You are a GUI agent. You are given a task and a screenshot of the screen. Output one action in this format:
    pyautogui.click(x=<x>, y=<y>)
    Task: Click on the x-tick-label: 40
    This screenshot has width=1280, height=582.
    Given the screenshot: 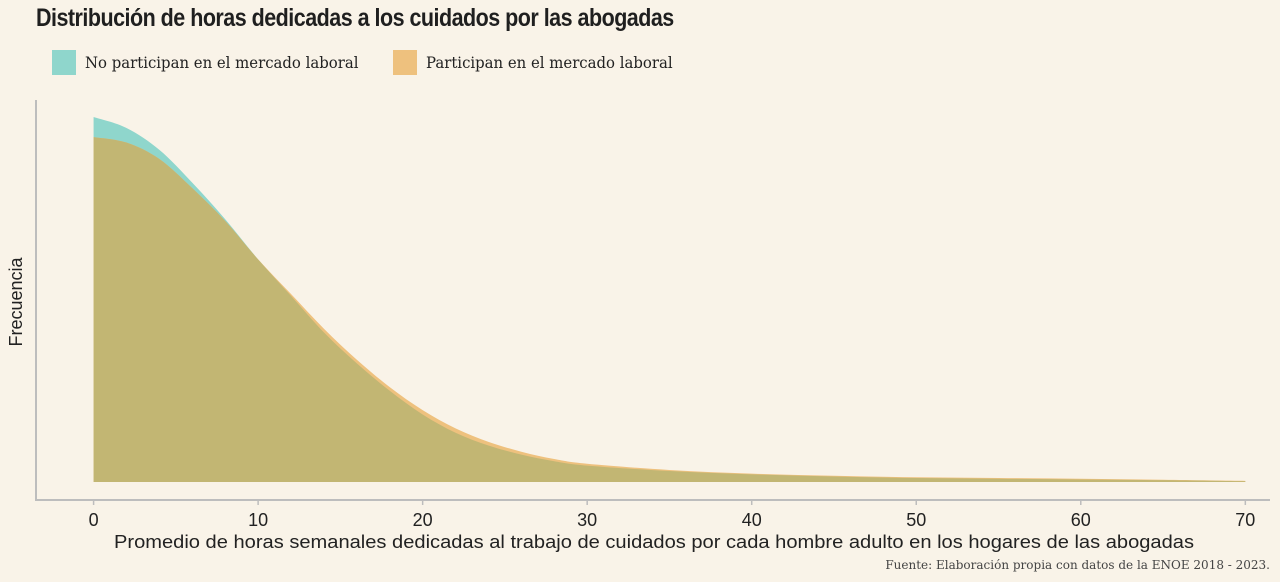 What is the action you would take?
    pyautogui.click(x=752, y=520)
    